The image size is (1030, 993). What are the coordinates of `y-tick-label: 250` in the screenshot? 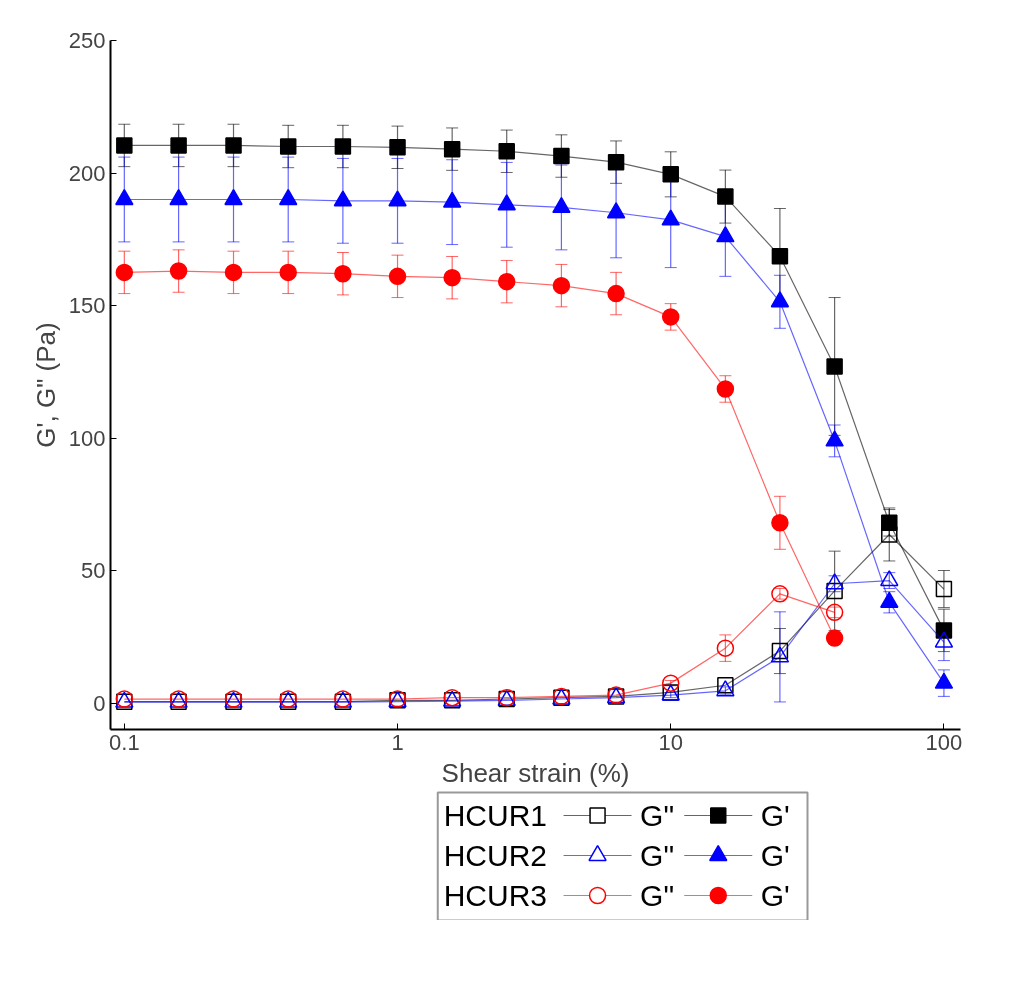 It's located at (87, 40).